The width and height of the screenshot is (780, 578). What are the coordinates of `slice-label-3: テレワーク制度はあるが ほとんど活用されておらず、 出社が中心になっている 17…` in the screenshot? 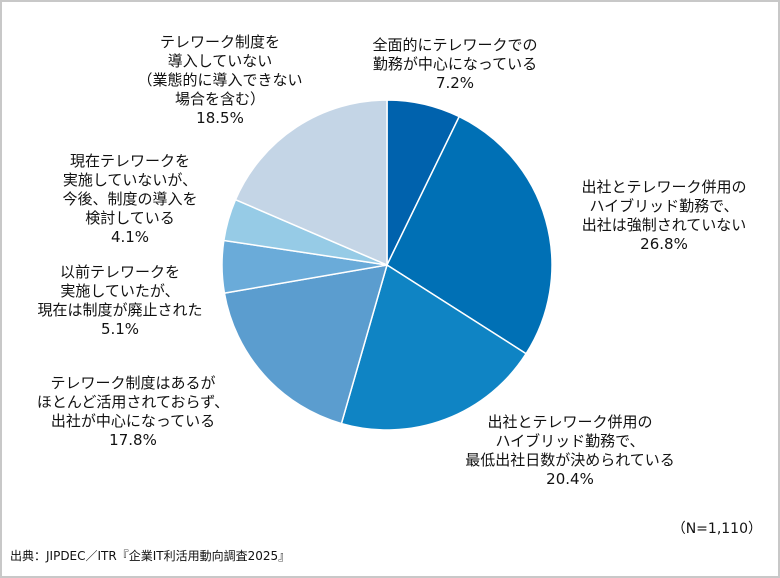 It's located at (133, 411).